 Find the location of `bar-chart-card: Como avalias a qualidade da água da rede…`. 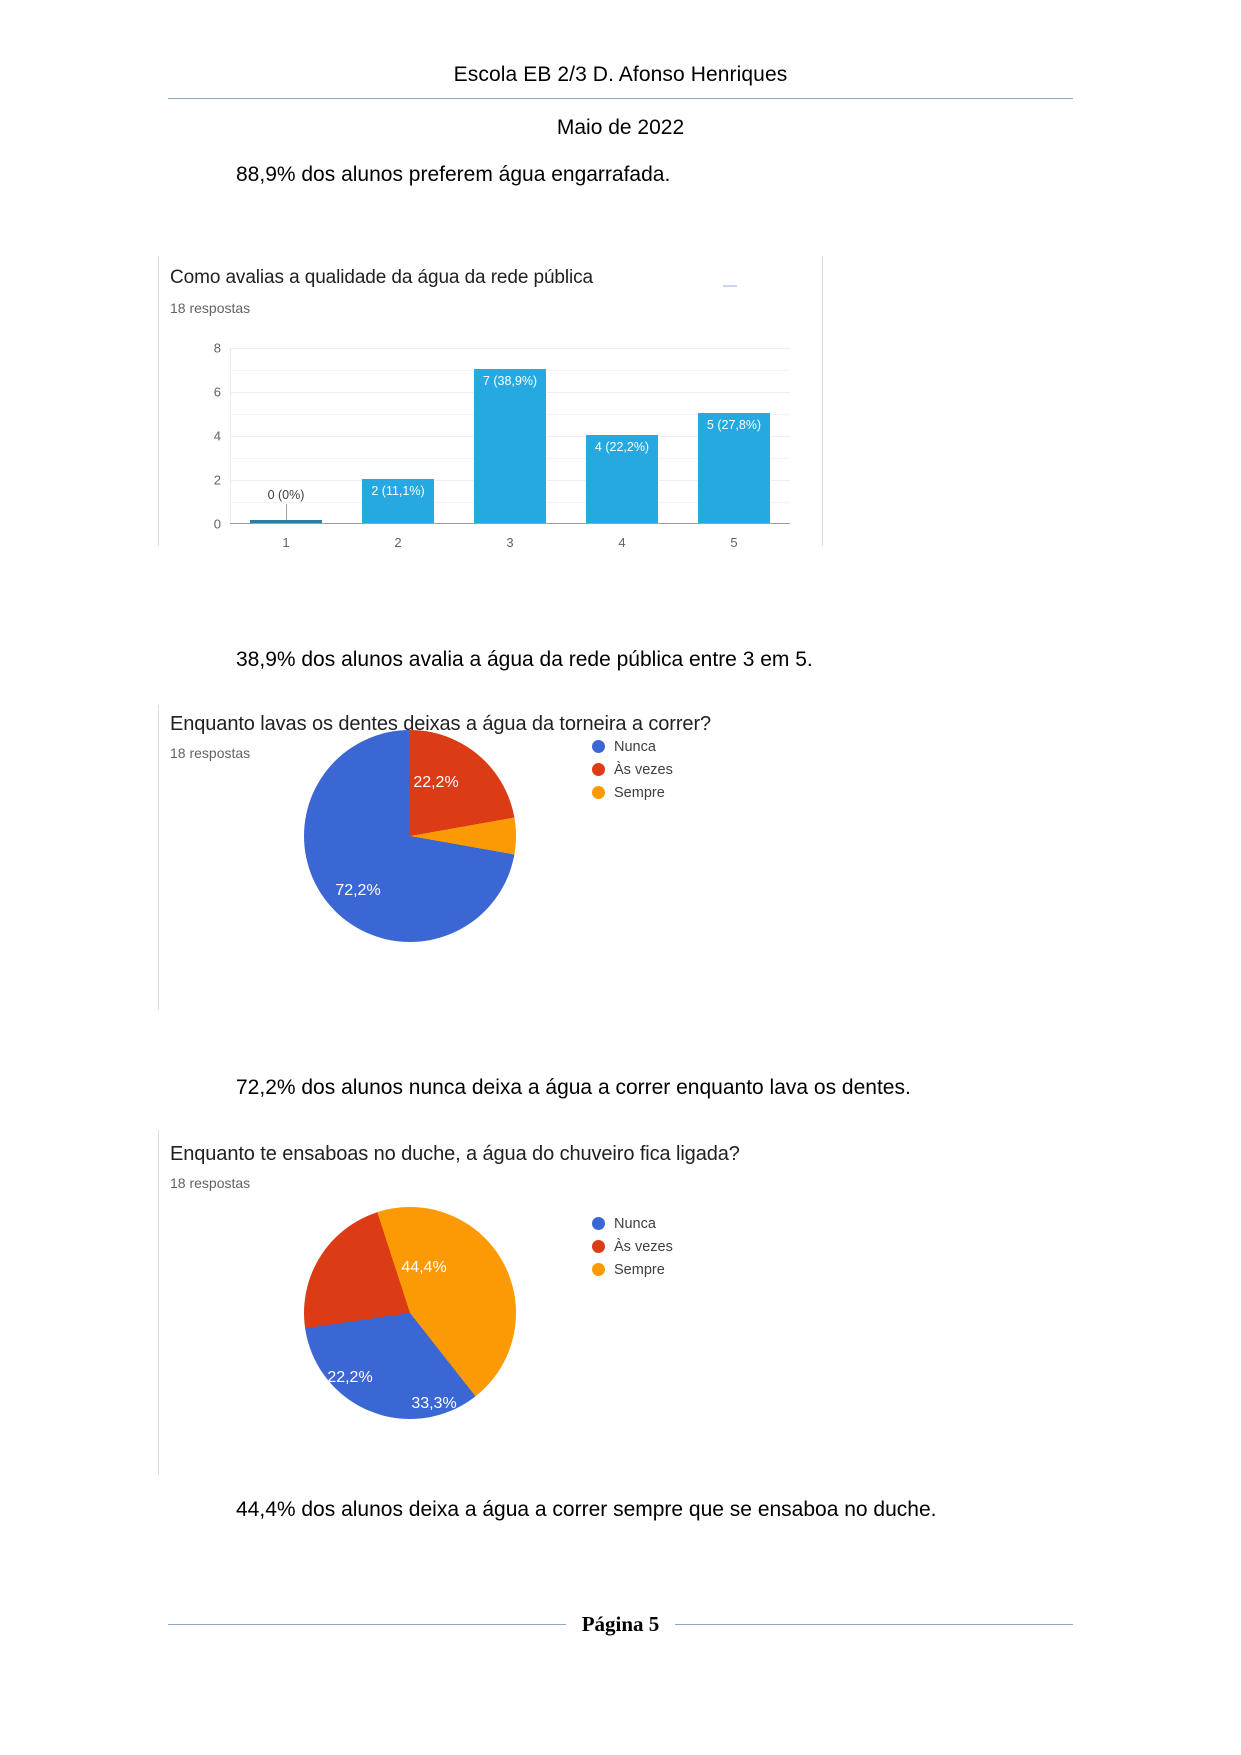

bar-chart-card: Como avalias a qualidade da água da rede… is located at coordinates (490, 403).